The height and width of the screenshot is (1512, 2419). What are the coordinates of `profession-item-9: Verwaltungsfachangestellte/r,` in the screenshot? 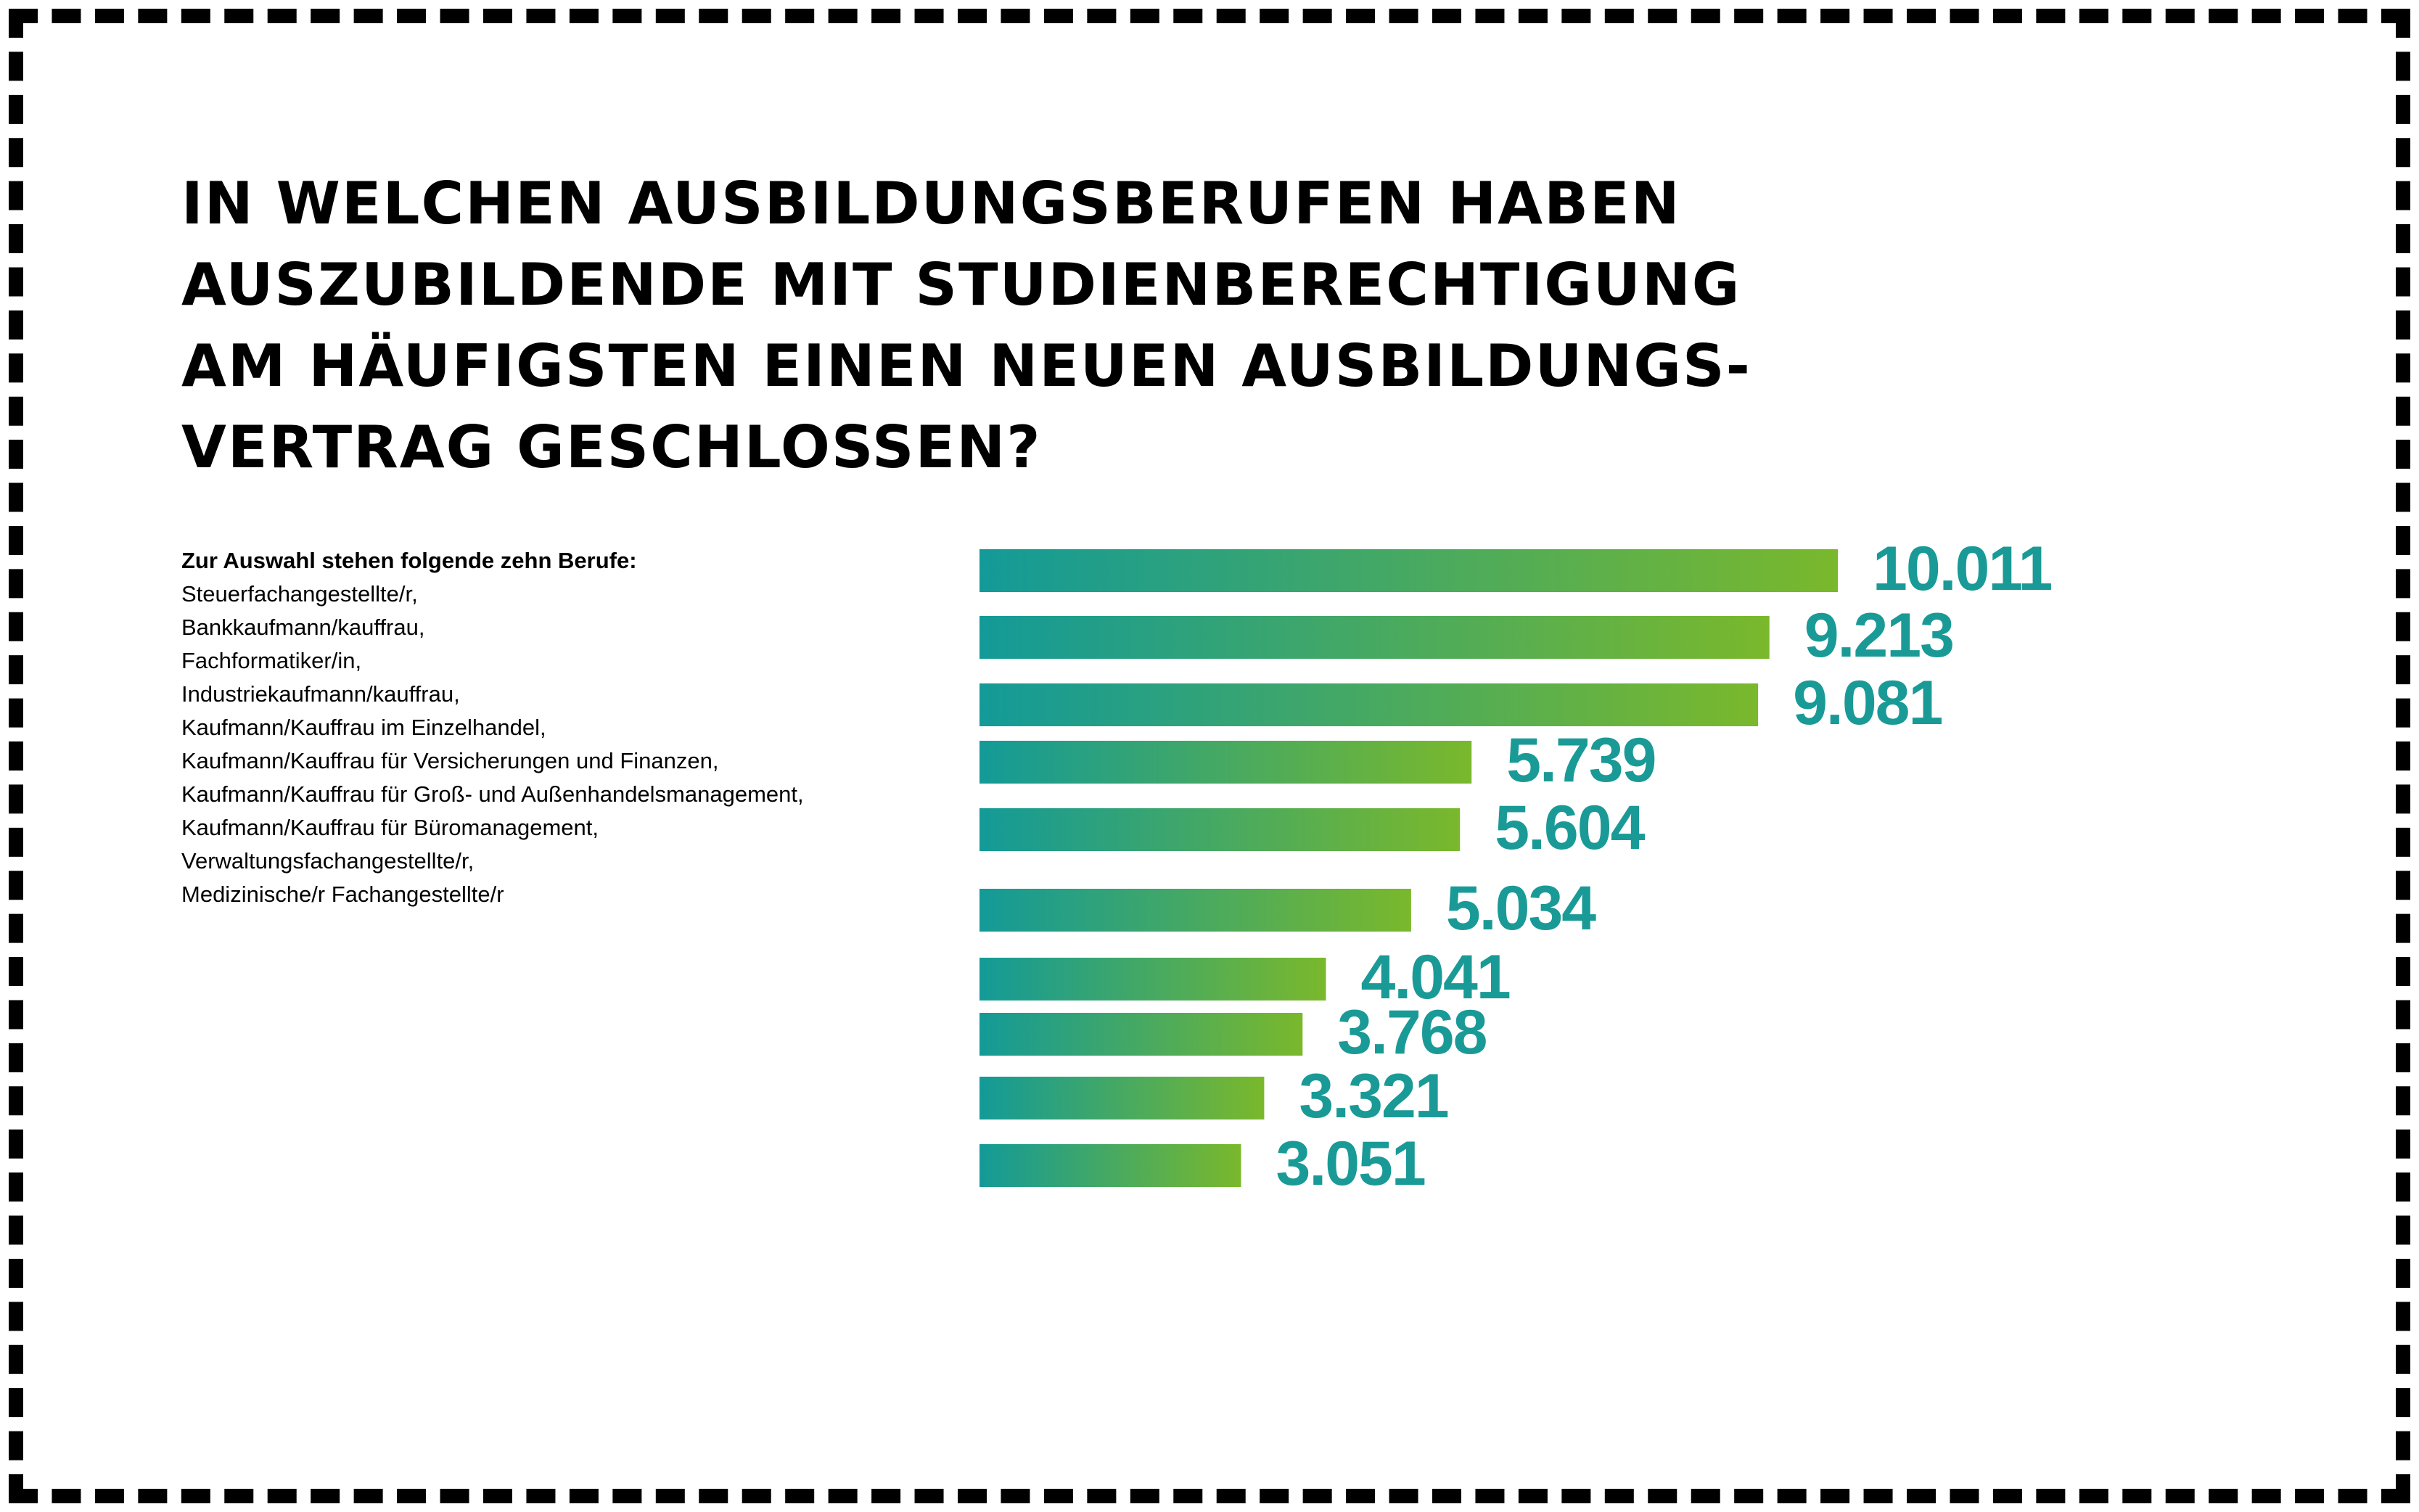 It's located at (328, 861).